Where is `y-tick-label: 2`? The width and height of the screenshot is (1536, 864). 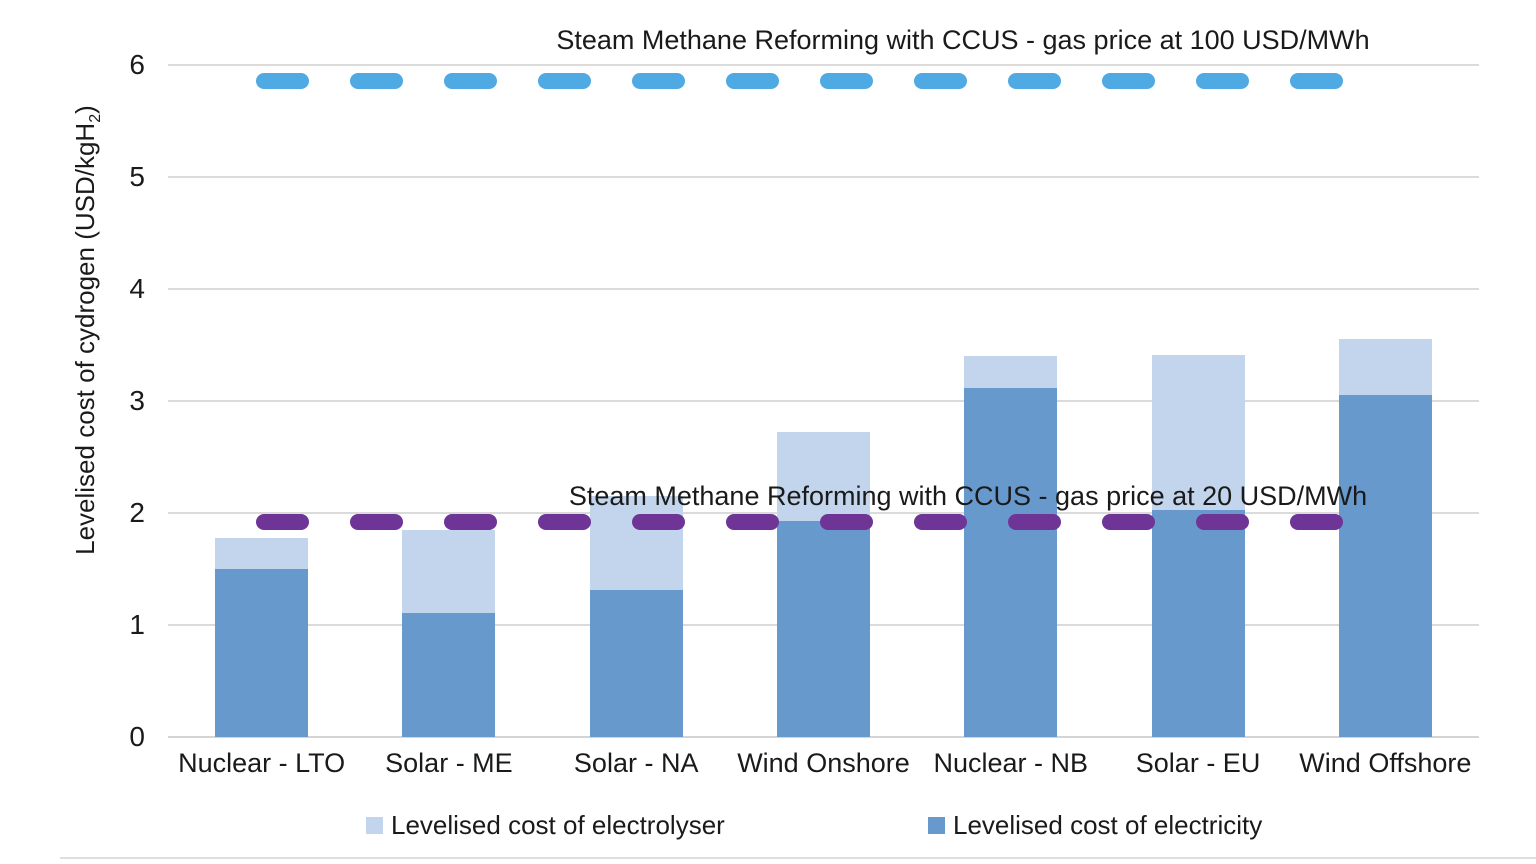 y-tick-label: 2 is located at coordinates (137, 512).